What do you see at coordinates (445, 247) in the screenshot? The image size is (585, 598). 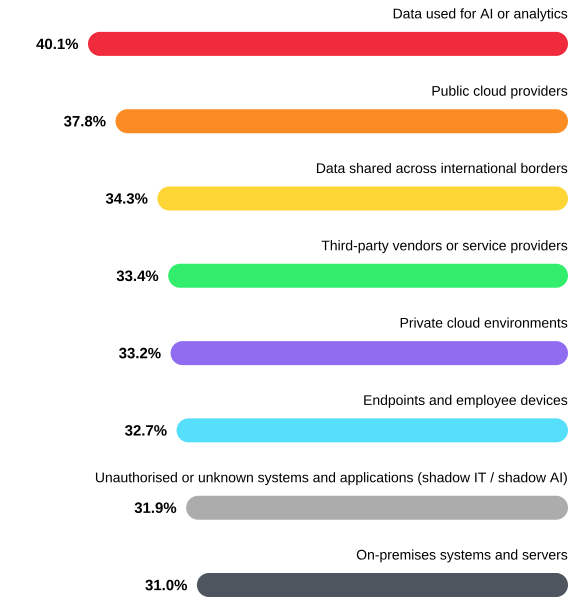 I see `y-tick-label: Third-party vendors or service providers` at bounding box center [445, 247].